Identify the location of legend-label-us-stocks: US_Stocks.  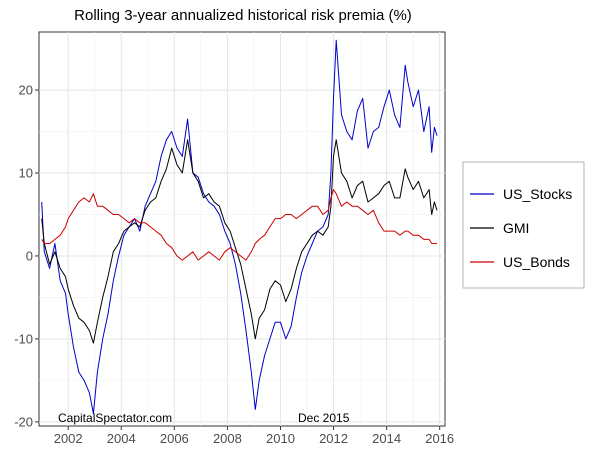
(537, 194).